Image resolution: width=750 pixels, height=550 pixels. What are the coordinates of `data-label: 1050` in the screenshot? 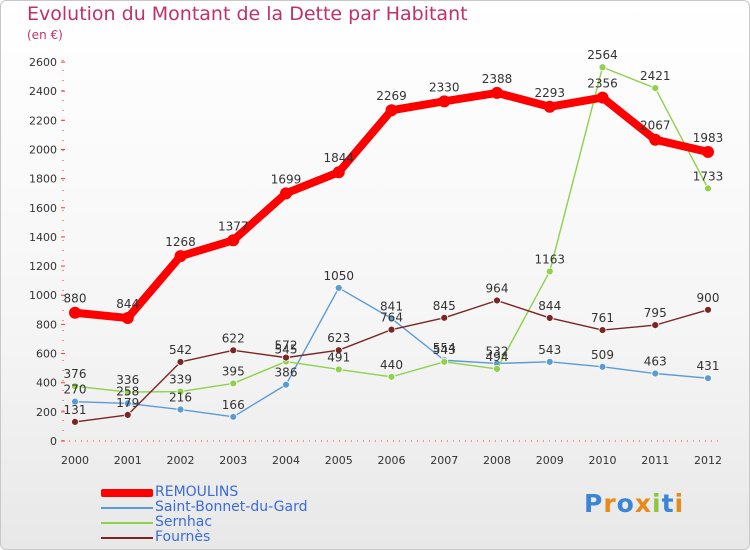 It's located at (338, 276).